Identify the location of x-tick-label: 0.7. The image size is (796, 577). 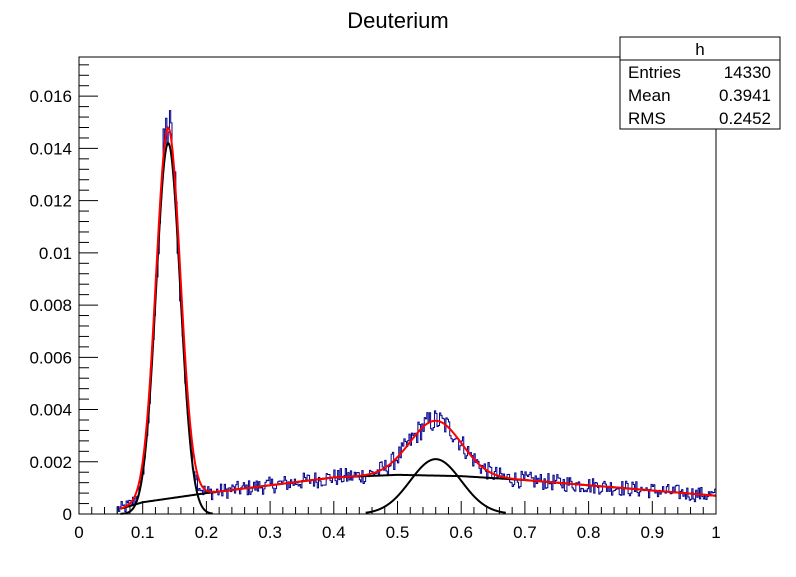
(525, 532).